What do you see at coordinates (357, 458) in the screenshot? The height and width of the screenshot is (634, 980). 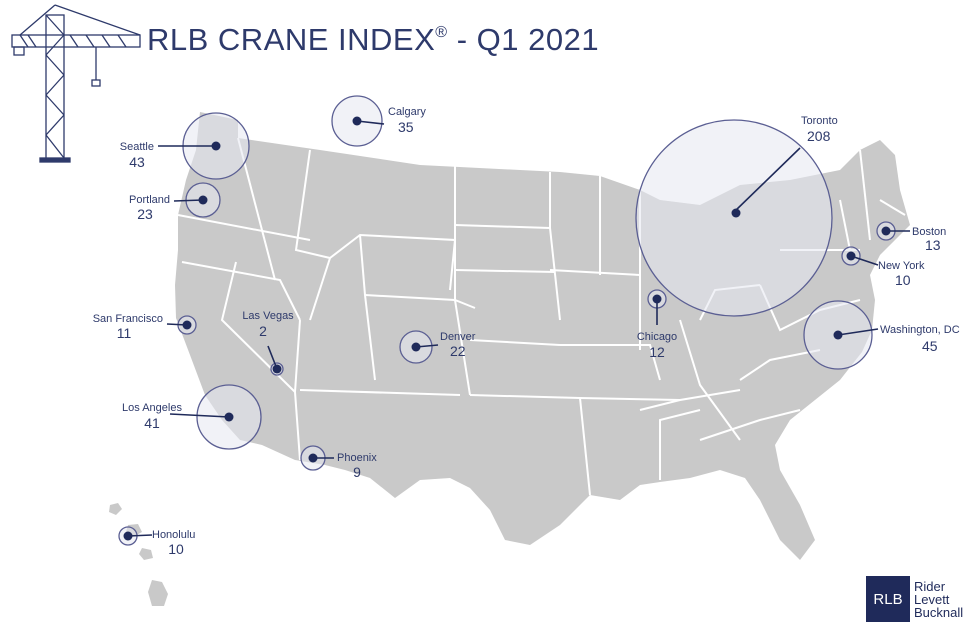 I see `label-phoenix-name: Phoenix` at bounding box center [357, 458].